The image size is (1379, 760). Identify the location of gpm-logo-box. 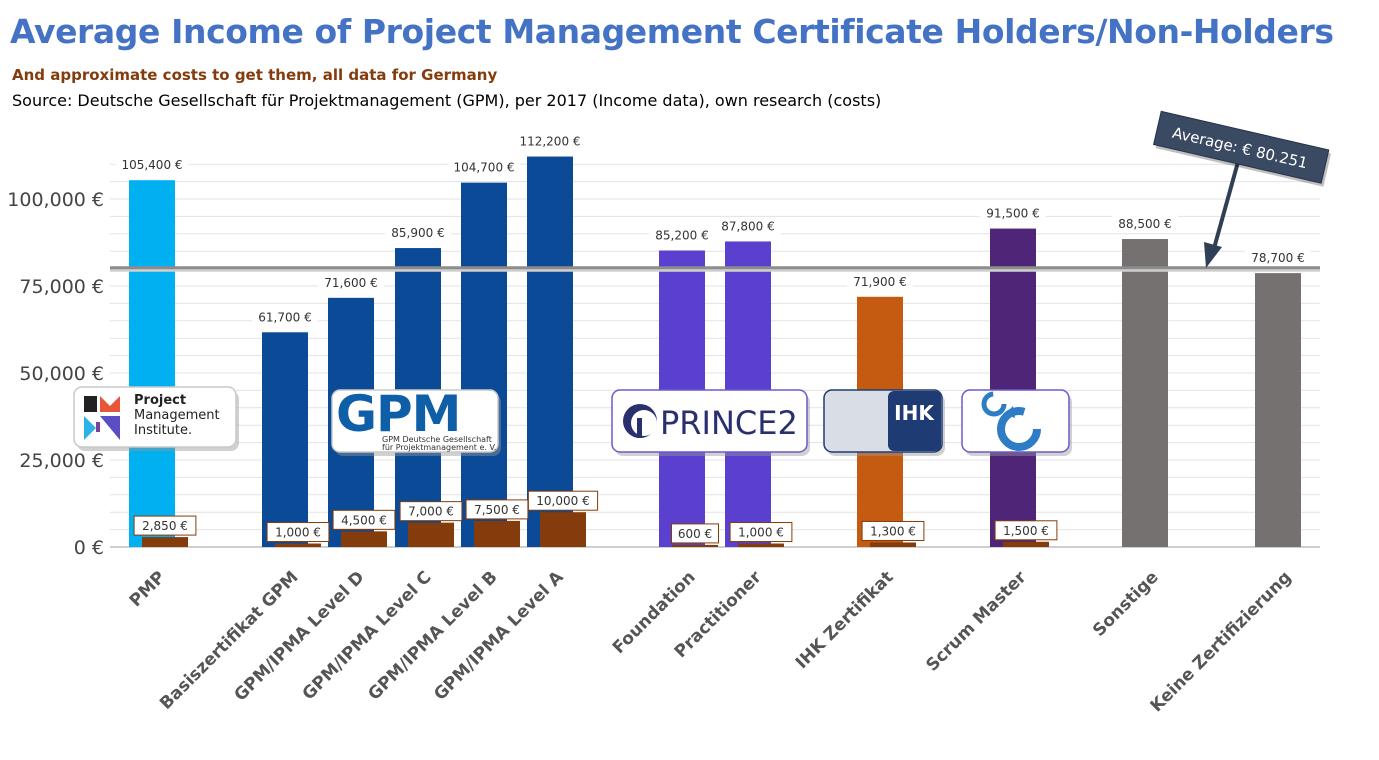
(415, 421).